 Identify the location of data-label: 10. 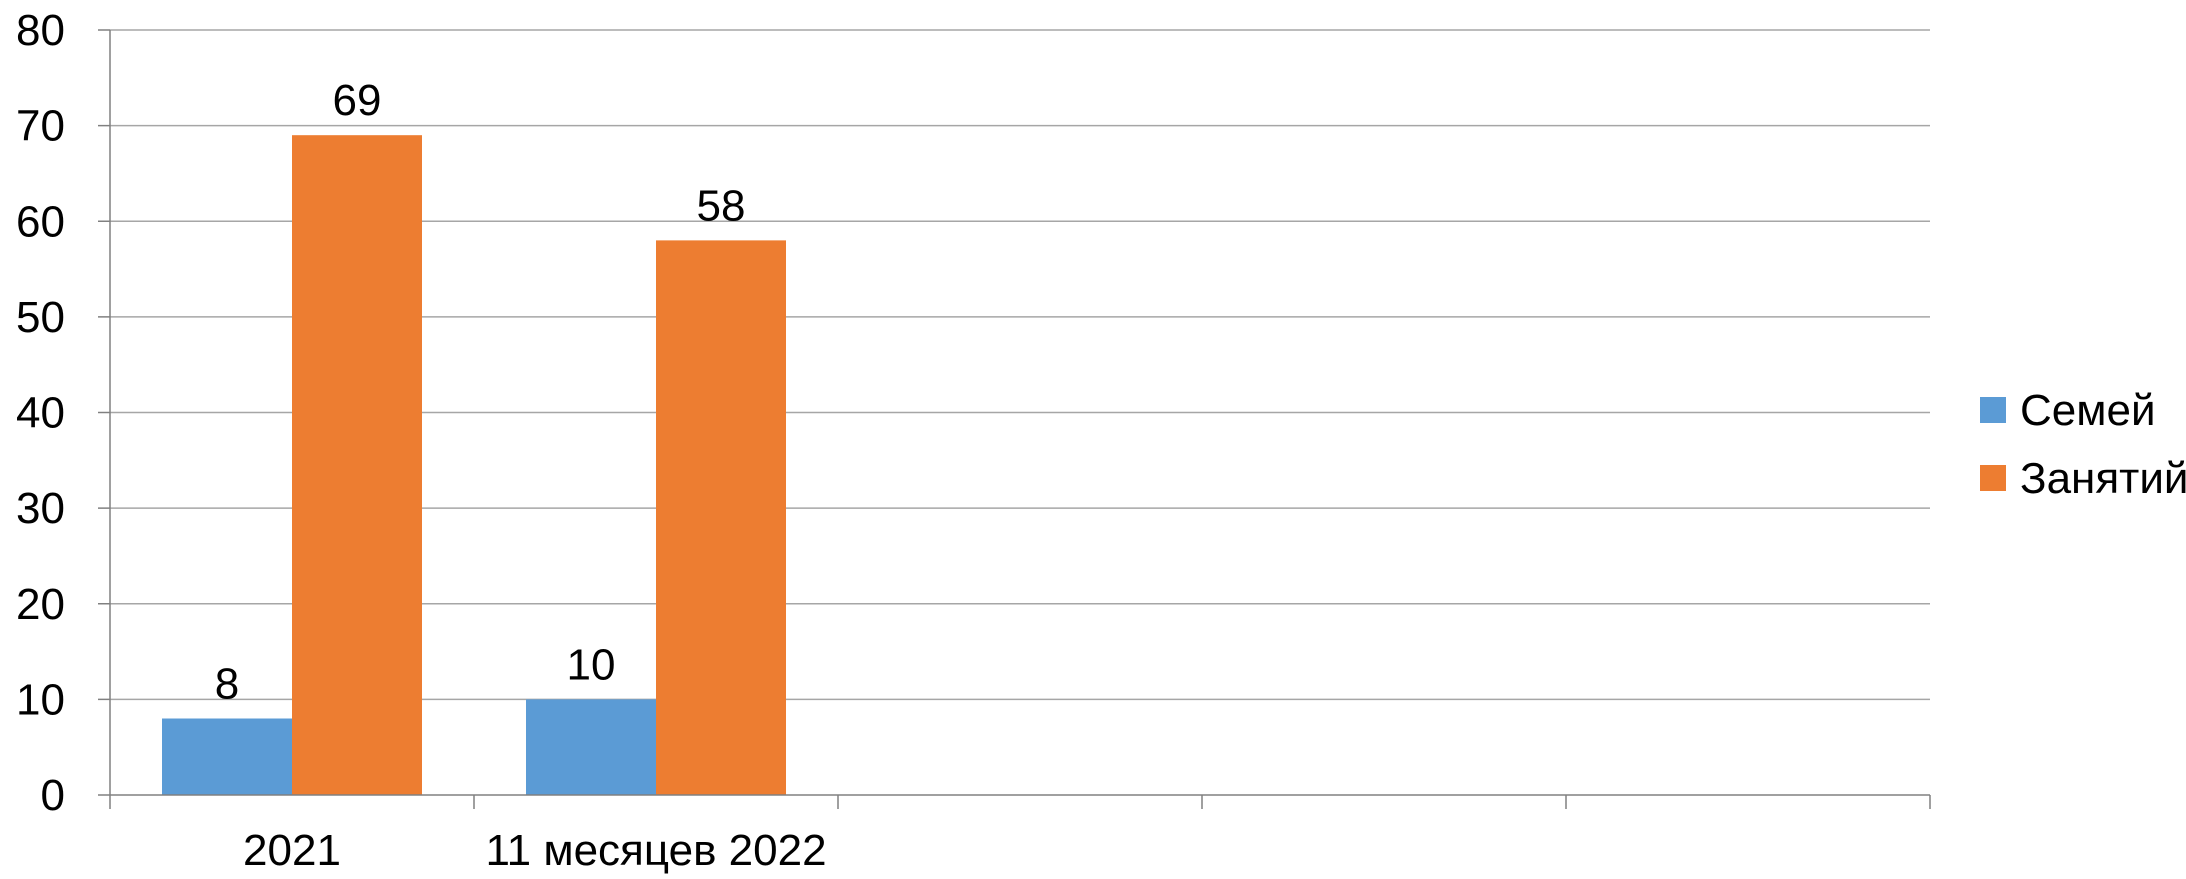
(591, 664).